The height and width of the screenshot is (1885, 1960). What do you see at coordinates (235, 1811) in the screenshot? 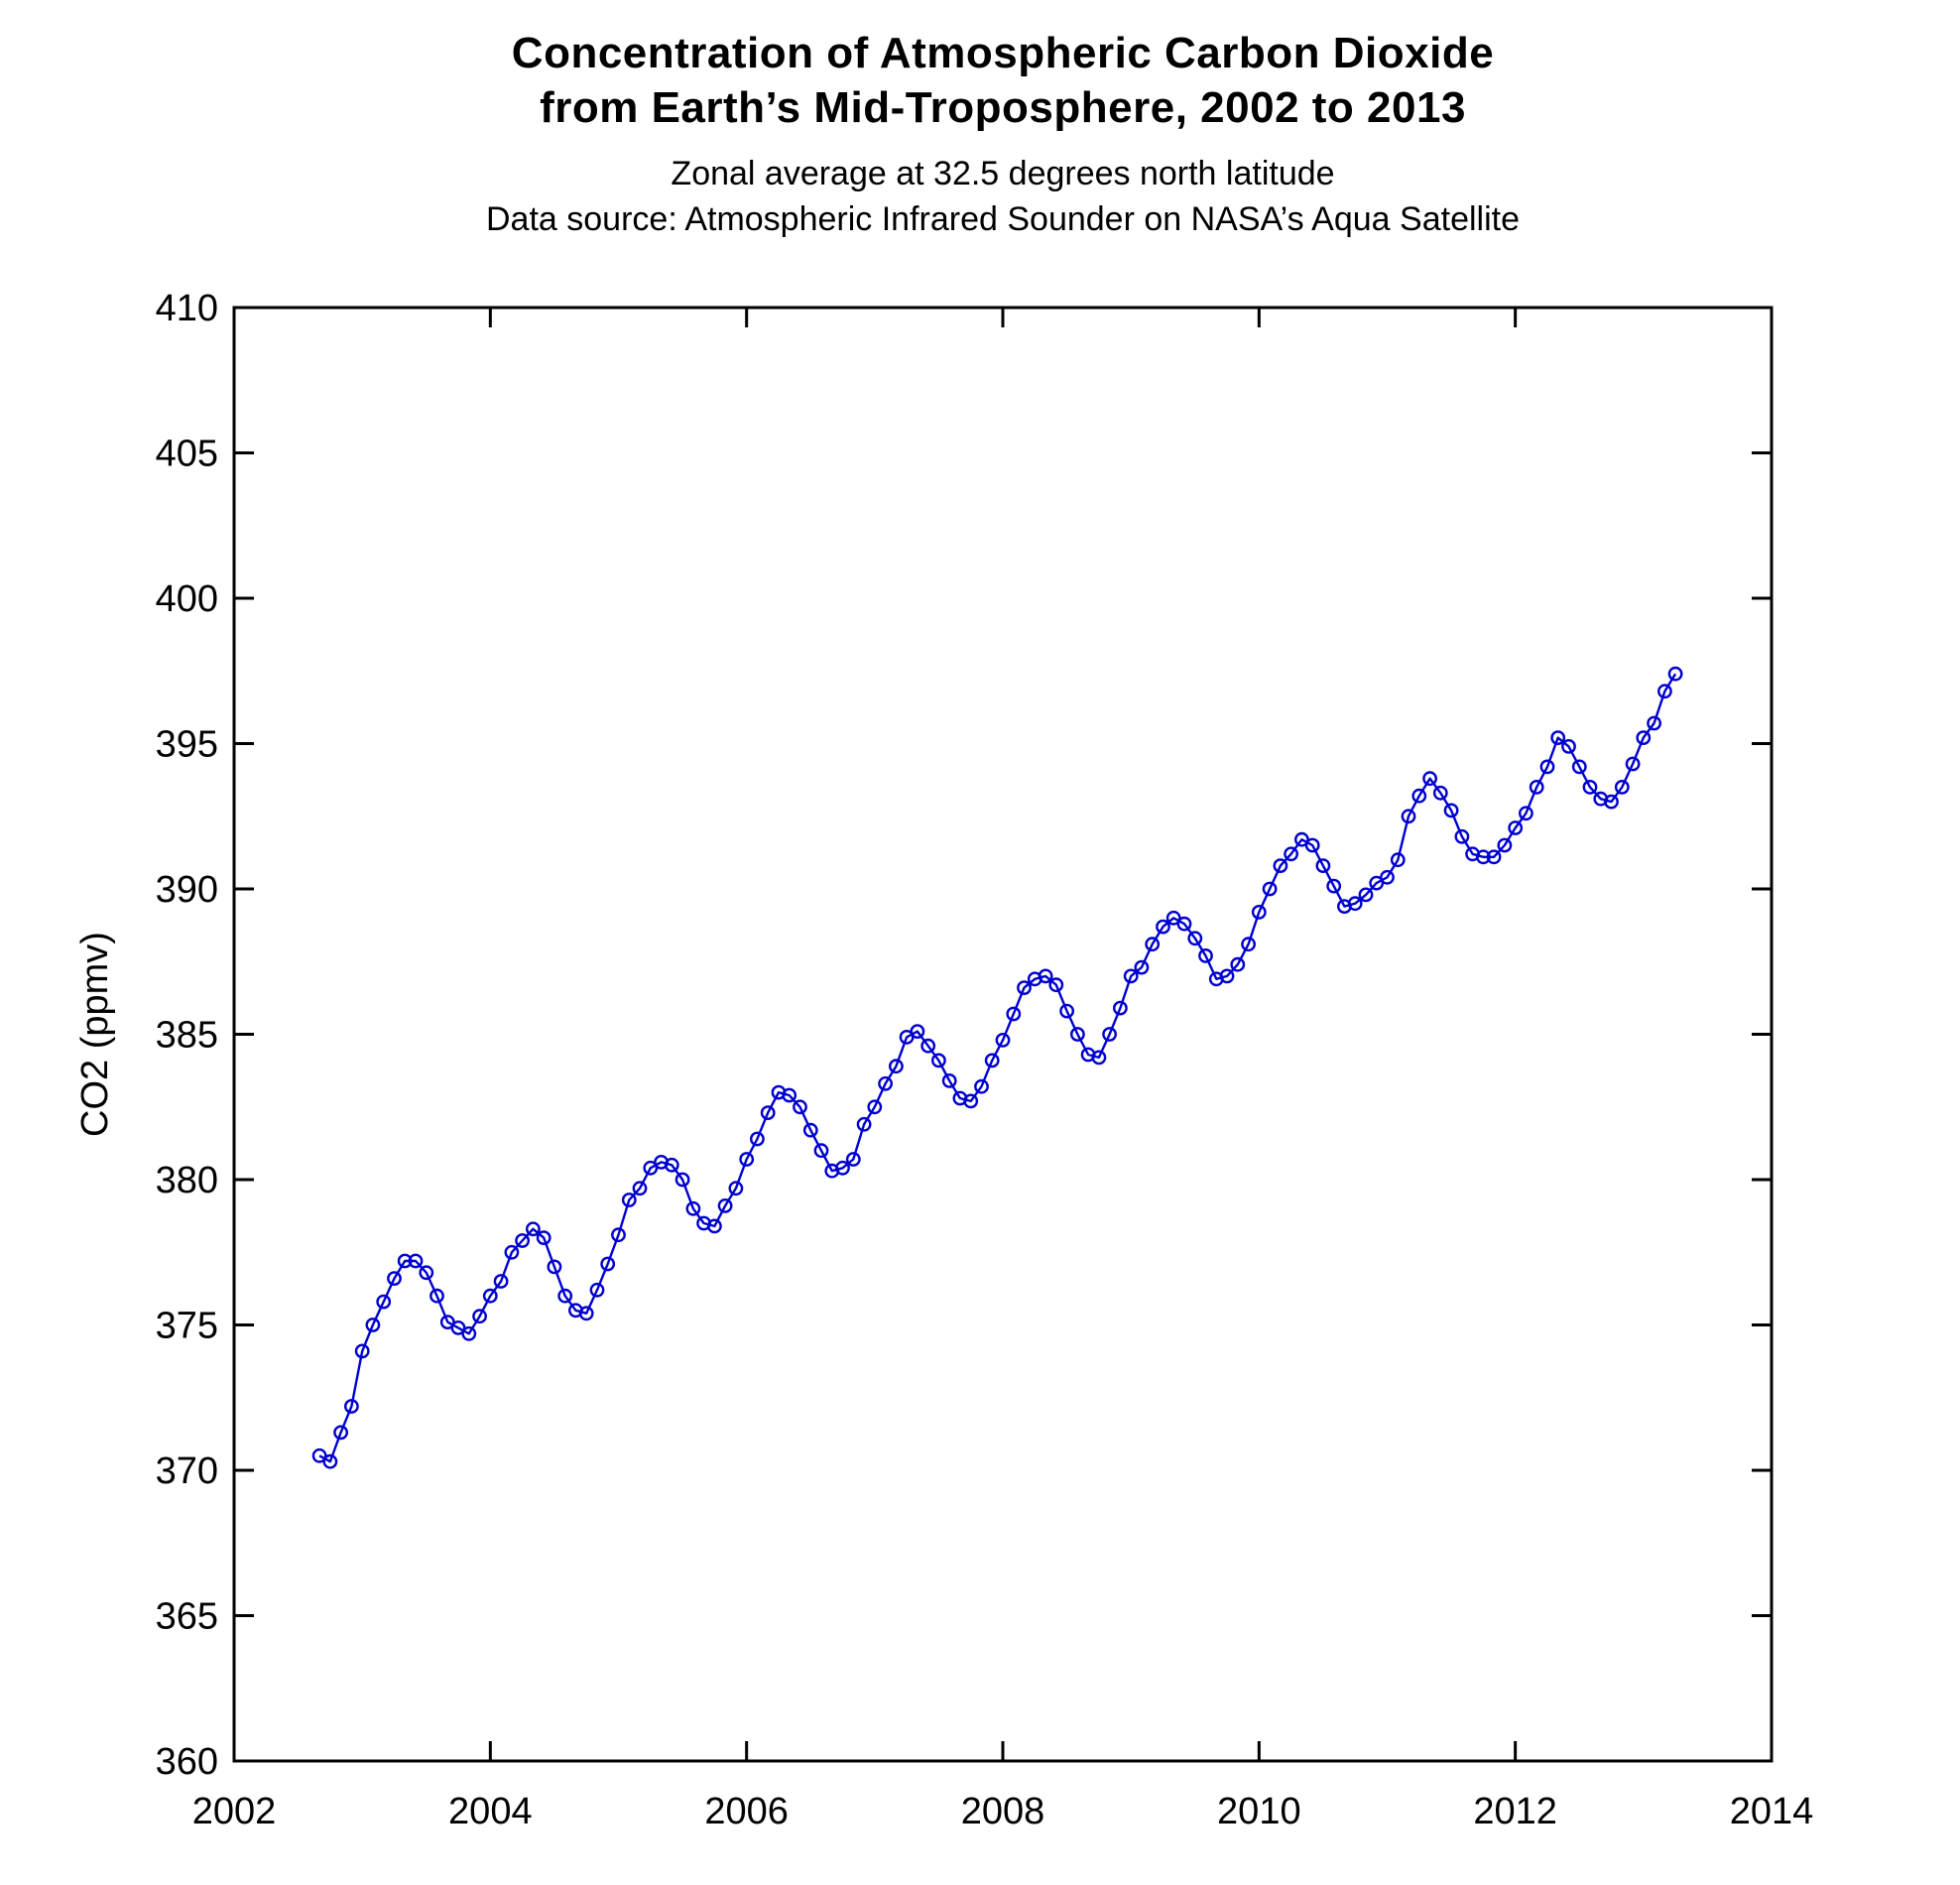
I see `x-tick-label: 2002` at bounding box center [235, 1811].